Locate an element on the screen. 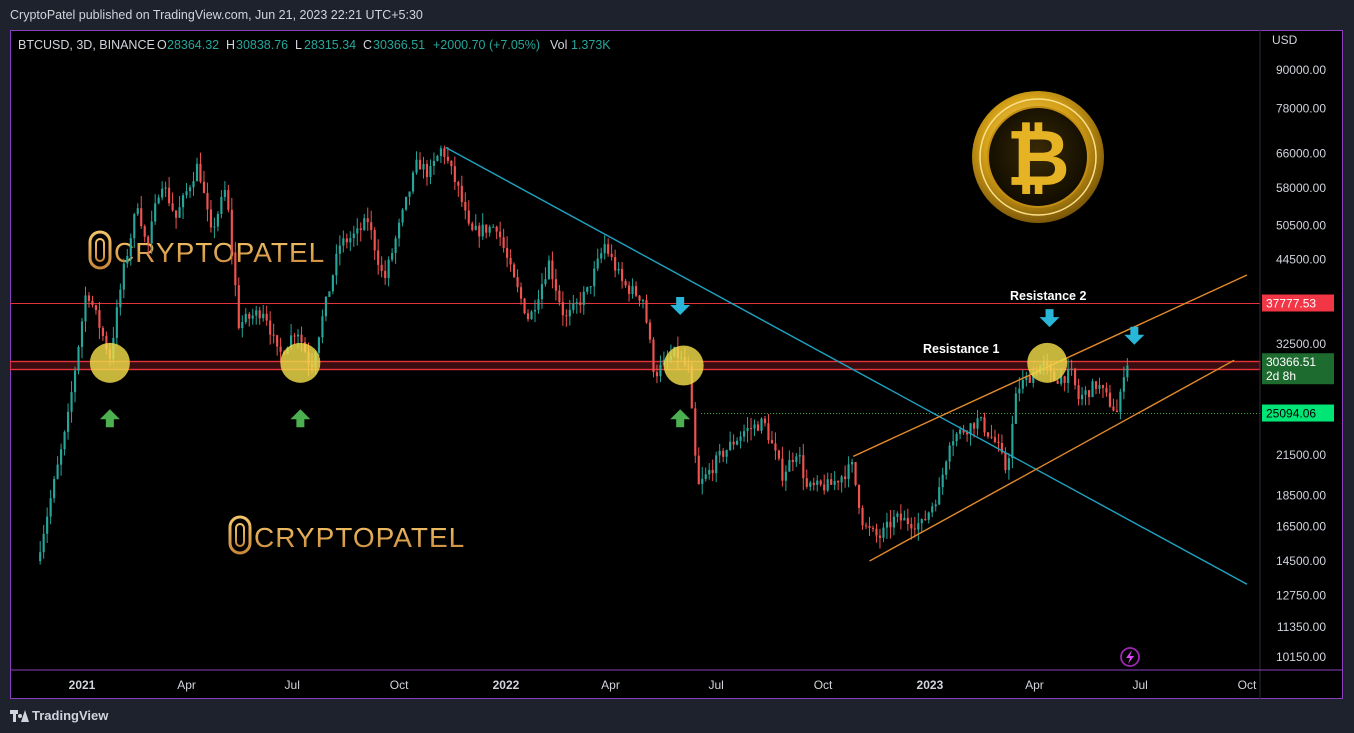 Image resolution: width=1354 pixels, height=733 pixels. footer-bar: TradingView is located at coordinates (677, 716).